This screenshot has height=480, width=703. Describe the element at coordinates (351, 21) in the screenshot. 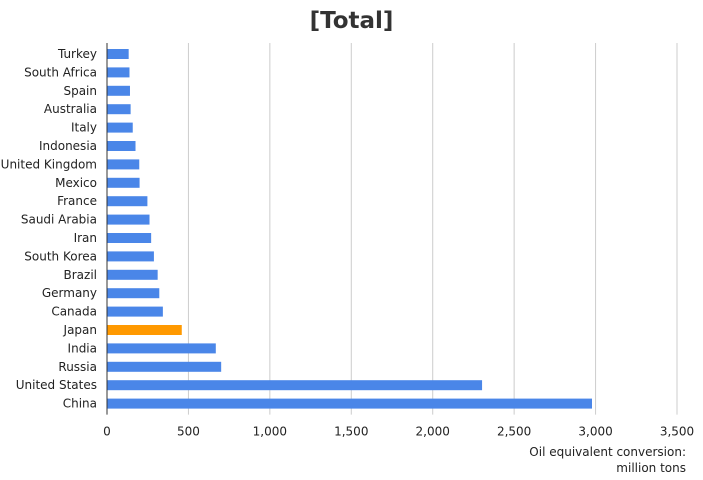

I see `chart-title: [Total]` at that location.